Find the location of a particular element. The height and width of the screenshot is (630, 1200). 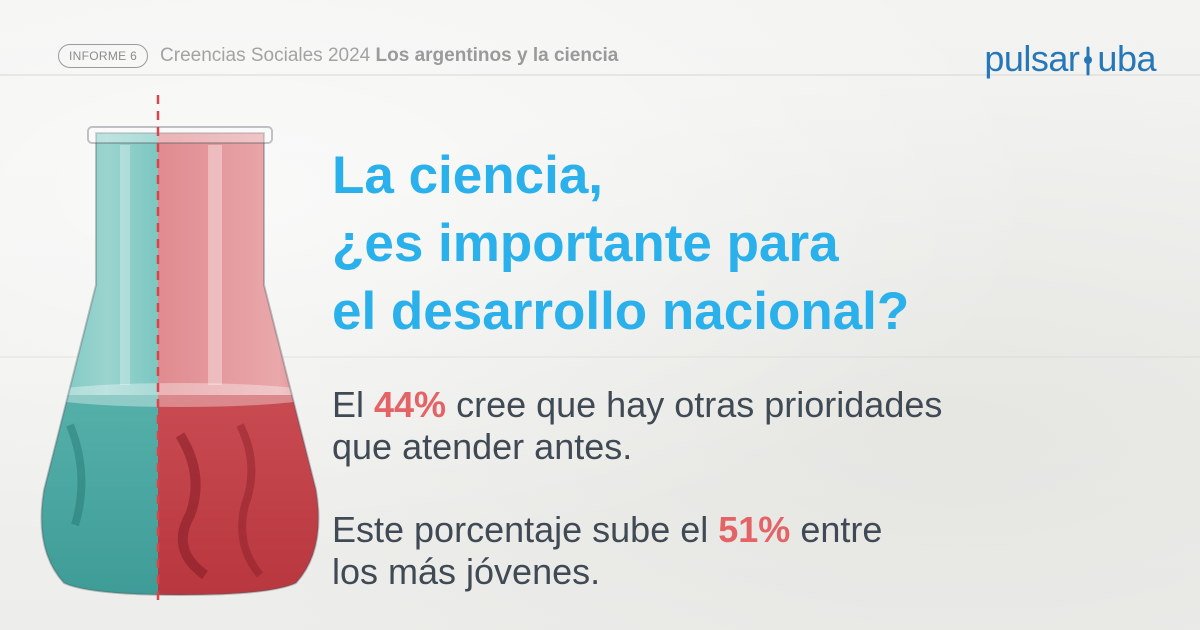

finding-1-line-2: que atender antes. is located at coordinates (482, 446).